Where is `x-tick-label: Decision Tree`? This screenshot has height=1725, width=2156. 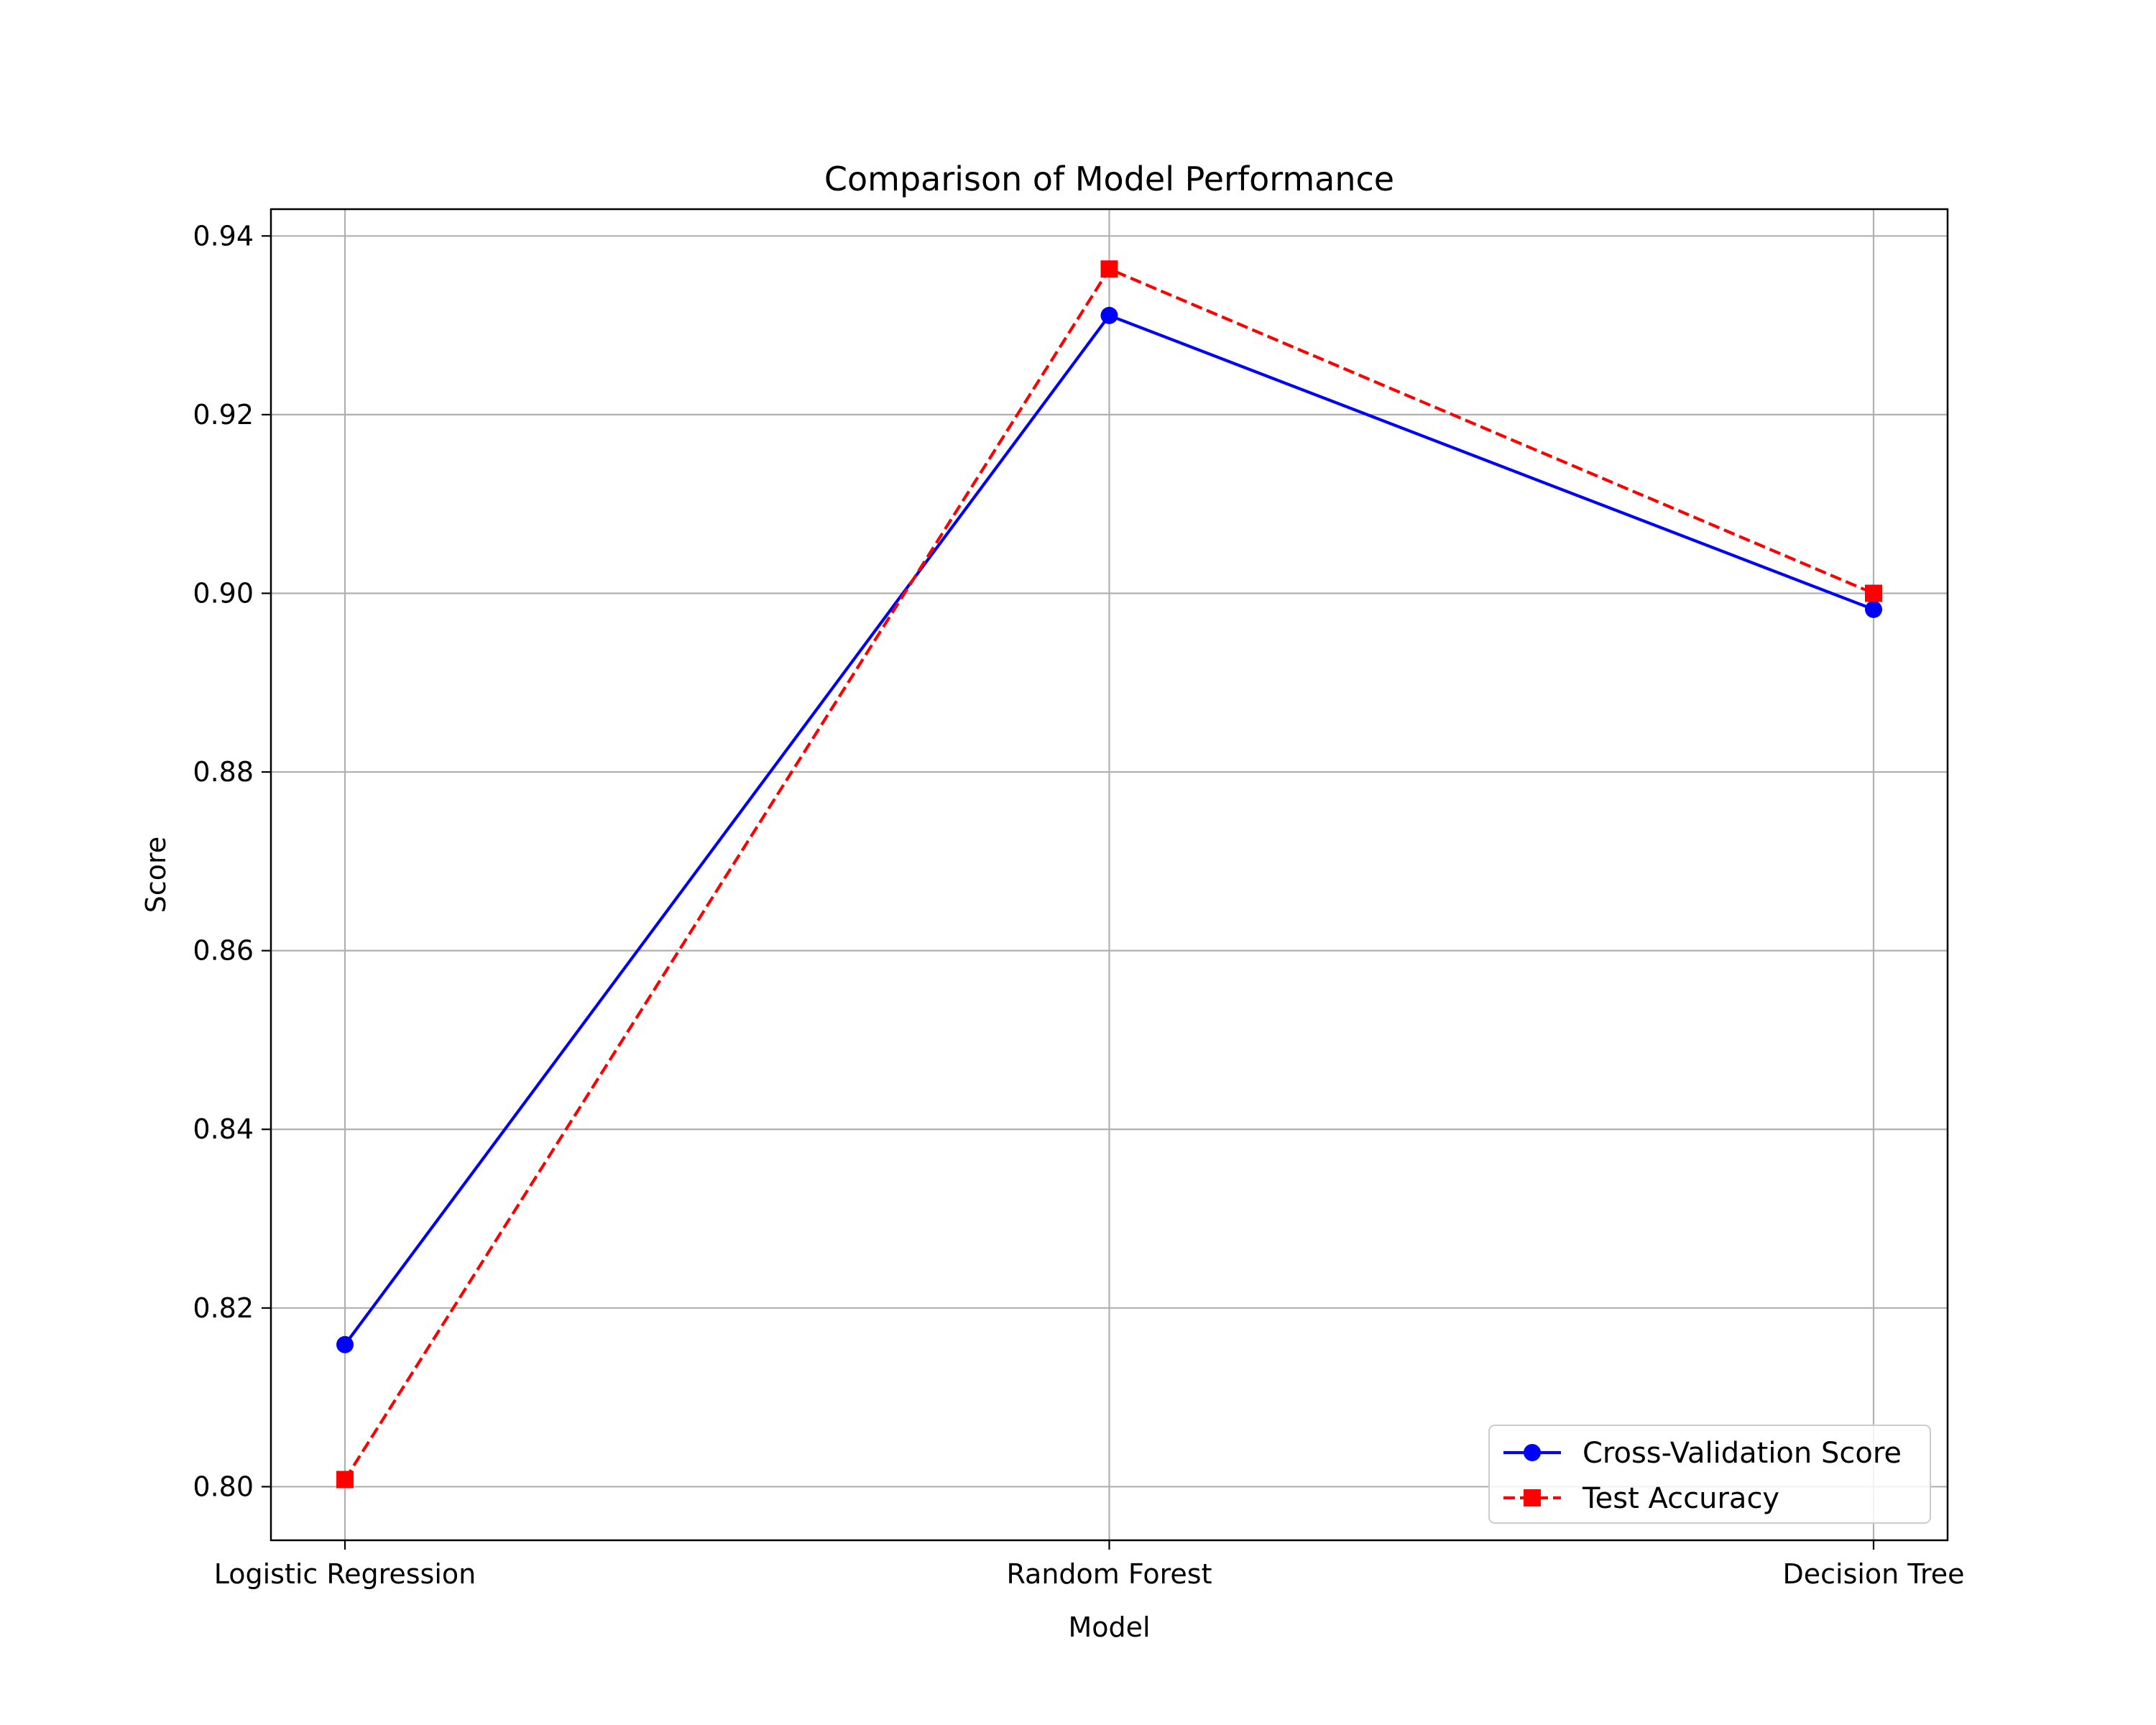 x-tick-label: Decision Tree is located at coordinates (1873, 1574).